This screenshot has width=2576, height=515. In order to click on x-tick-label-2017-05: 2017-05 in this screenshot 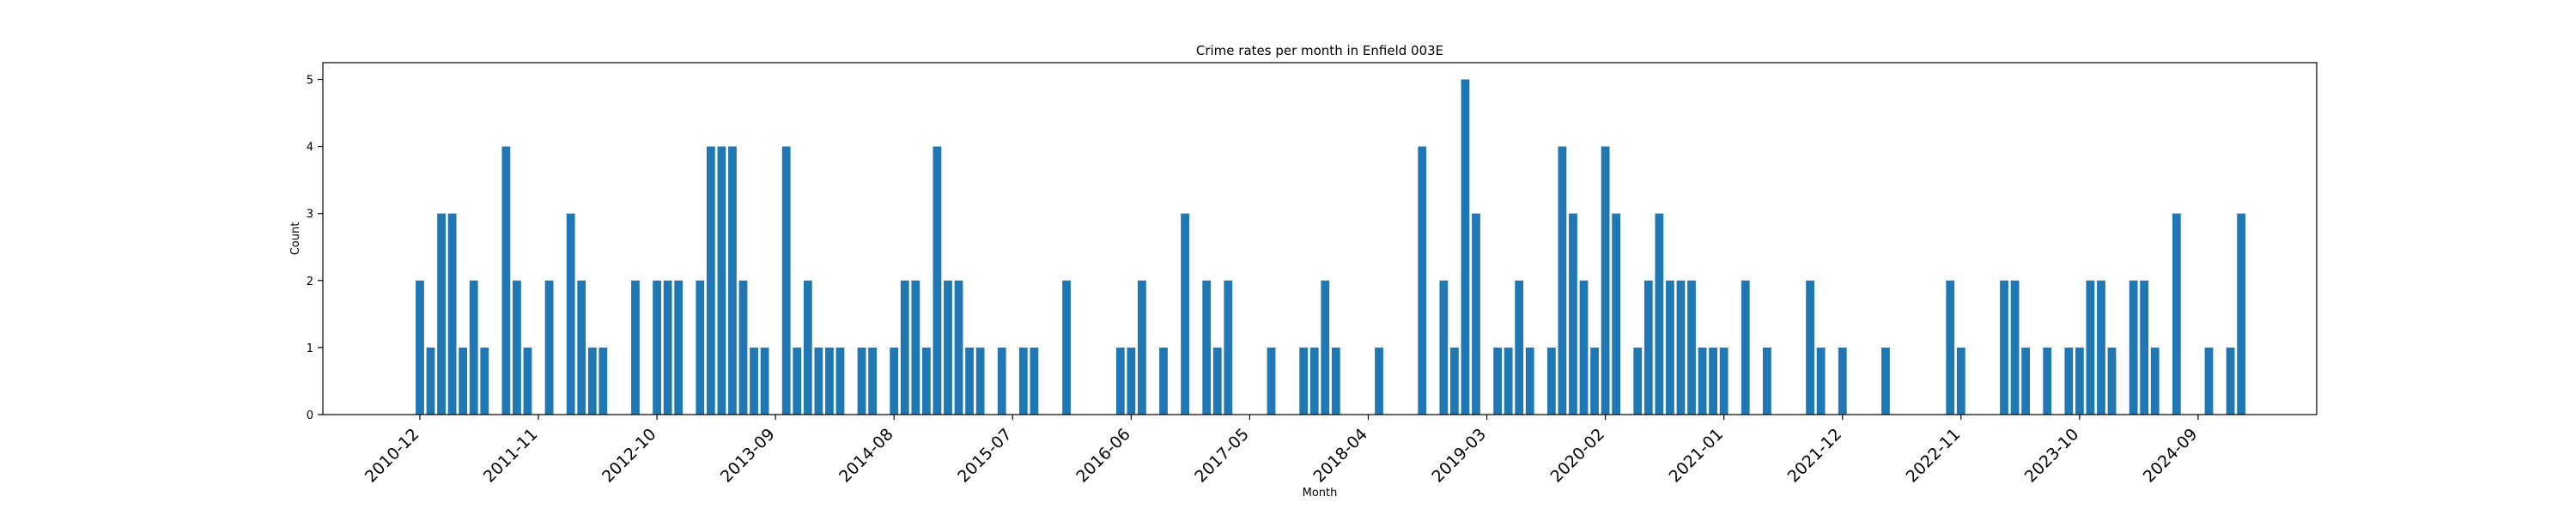, I will do `click(1222, 456)`.